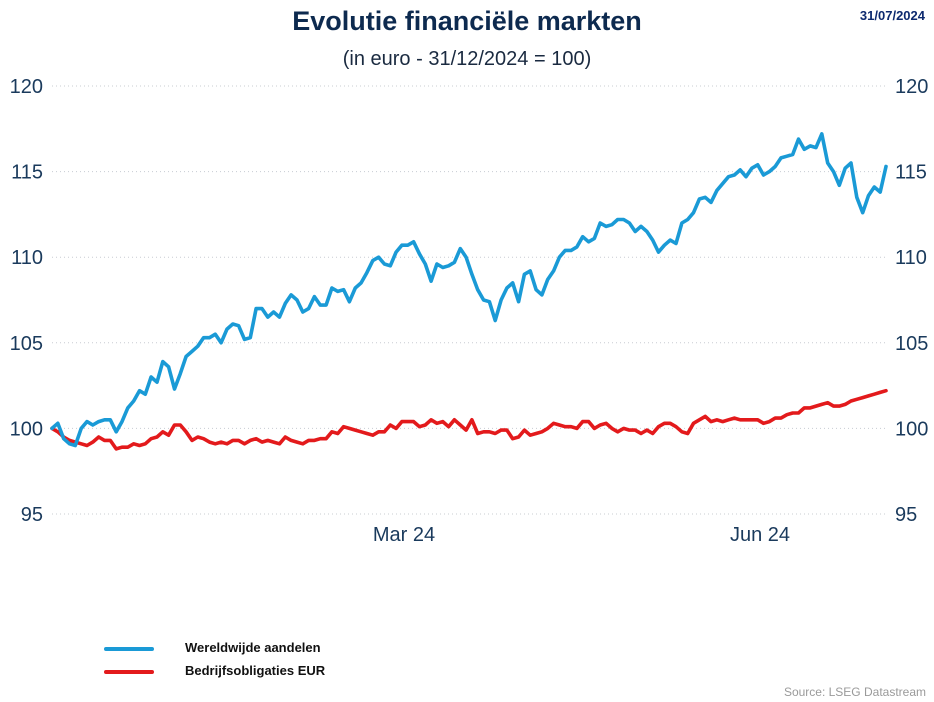 Image resolution: width=934 pixels, height=702 pixels. I want to click on y-tick-label-left: 110, so click(27, 258).